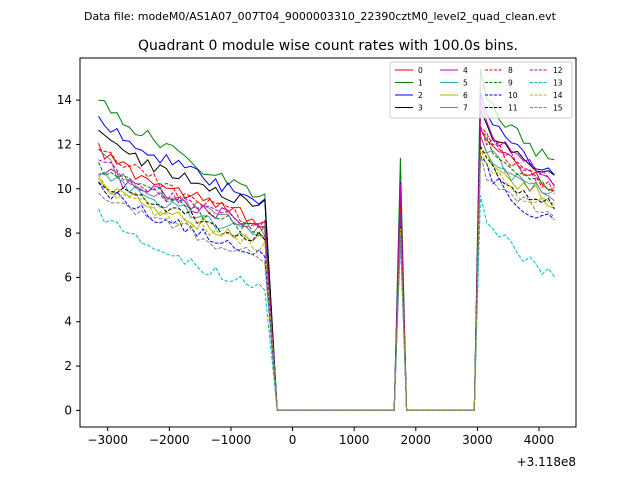 The image size is (640, 480). What do you see at coordinates (558, 83) in the screenshot?
I see `legend-label-13: 13` at bounding box center [558, 83].